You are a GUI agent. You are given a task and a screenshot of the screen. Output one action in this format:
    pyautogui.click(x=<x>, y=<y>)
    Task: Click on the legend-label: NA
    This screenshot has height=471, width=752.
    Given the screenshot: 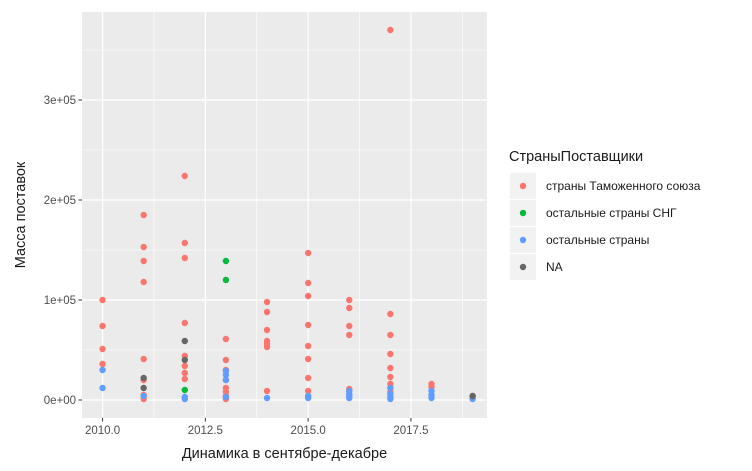 What is the action you would take?
    pyautogui.click(x=554, y=267)
    